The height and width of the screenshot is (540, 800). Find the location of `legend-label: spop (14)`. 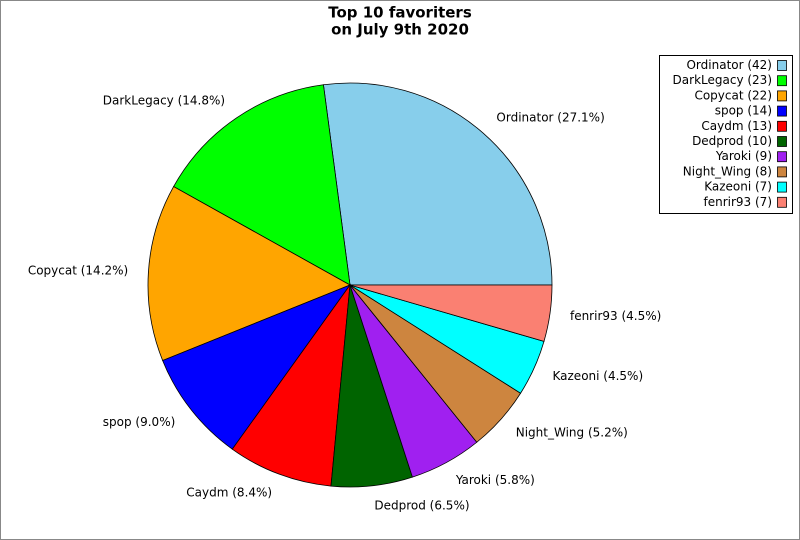

legend-label: spop (14) is located at coordinates (743, 111).